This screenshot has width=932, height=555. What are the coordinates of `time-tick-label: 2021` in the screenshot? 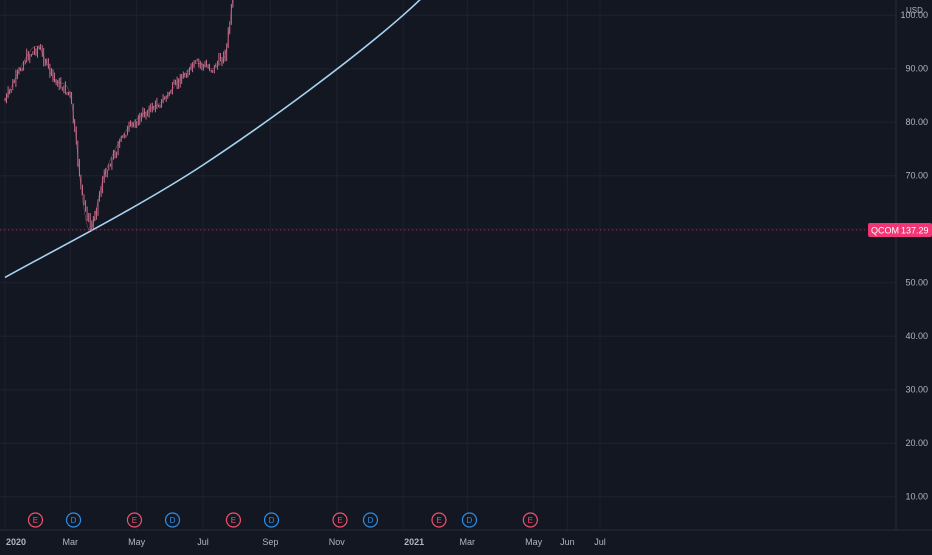 It's located at (414, 542).